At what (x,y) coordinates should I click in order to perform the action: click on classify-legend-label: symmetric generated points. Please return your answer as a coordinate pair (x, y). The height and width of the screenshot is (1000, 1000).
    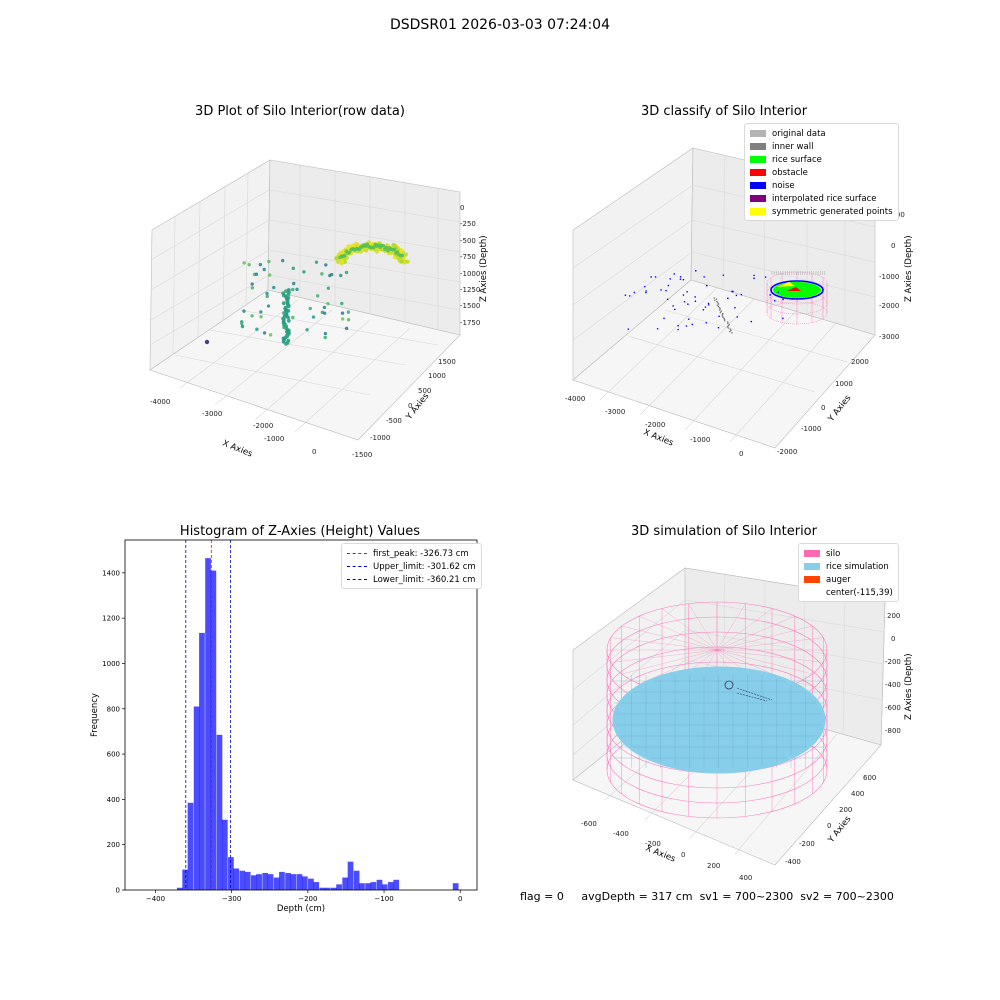
    Looking at the image, I should click on (832, 211).